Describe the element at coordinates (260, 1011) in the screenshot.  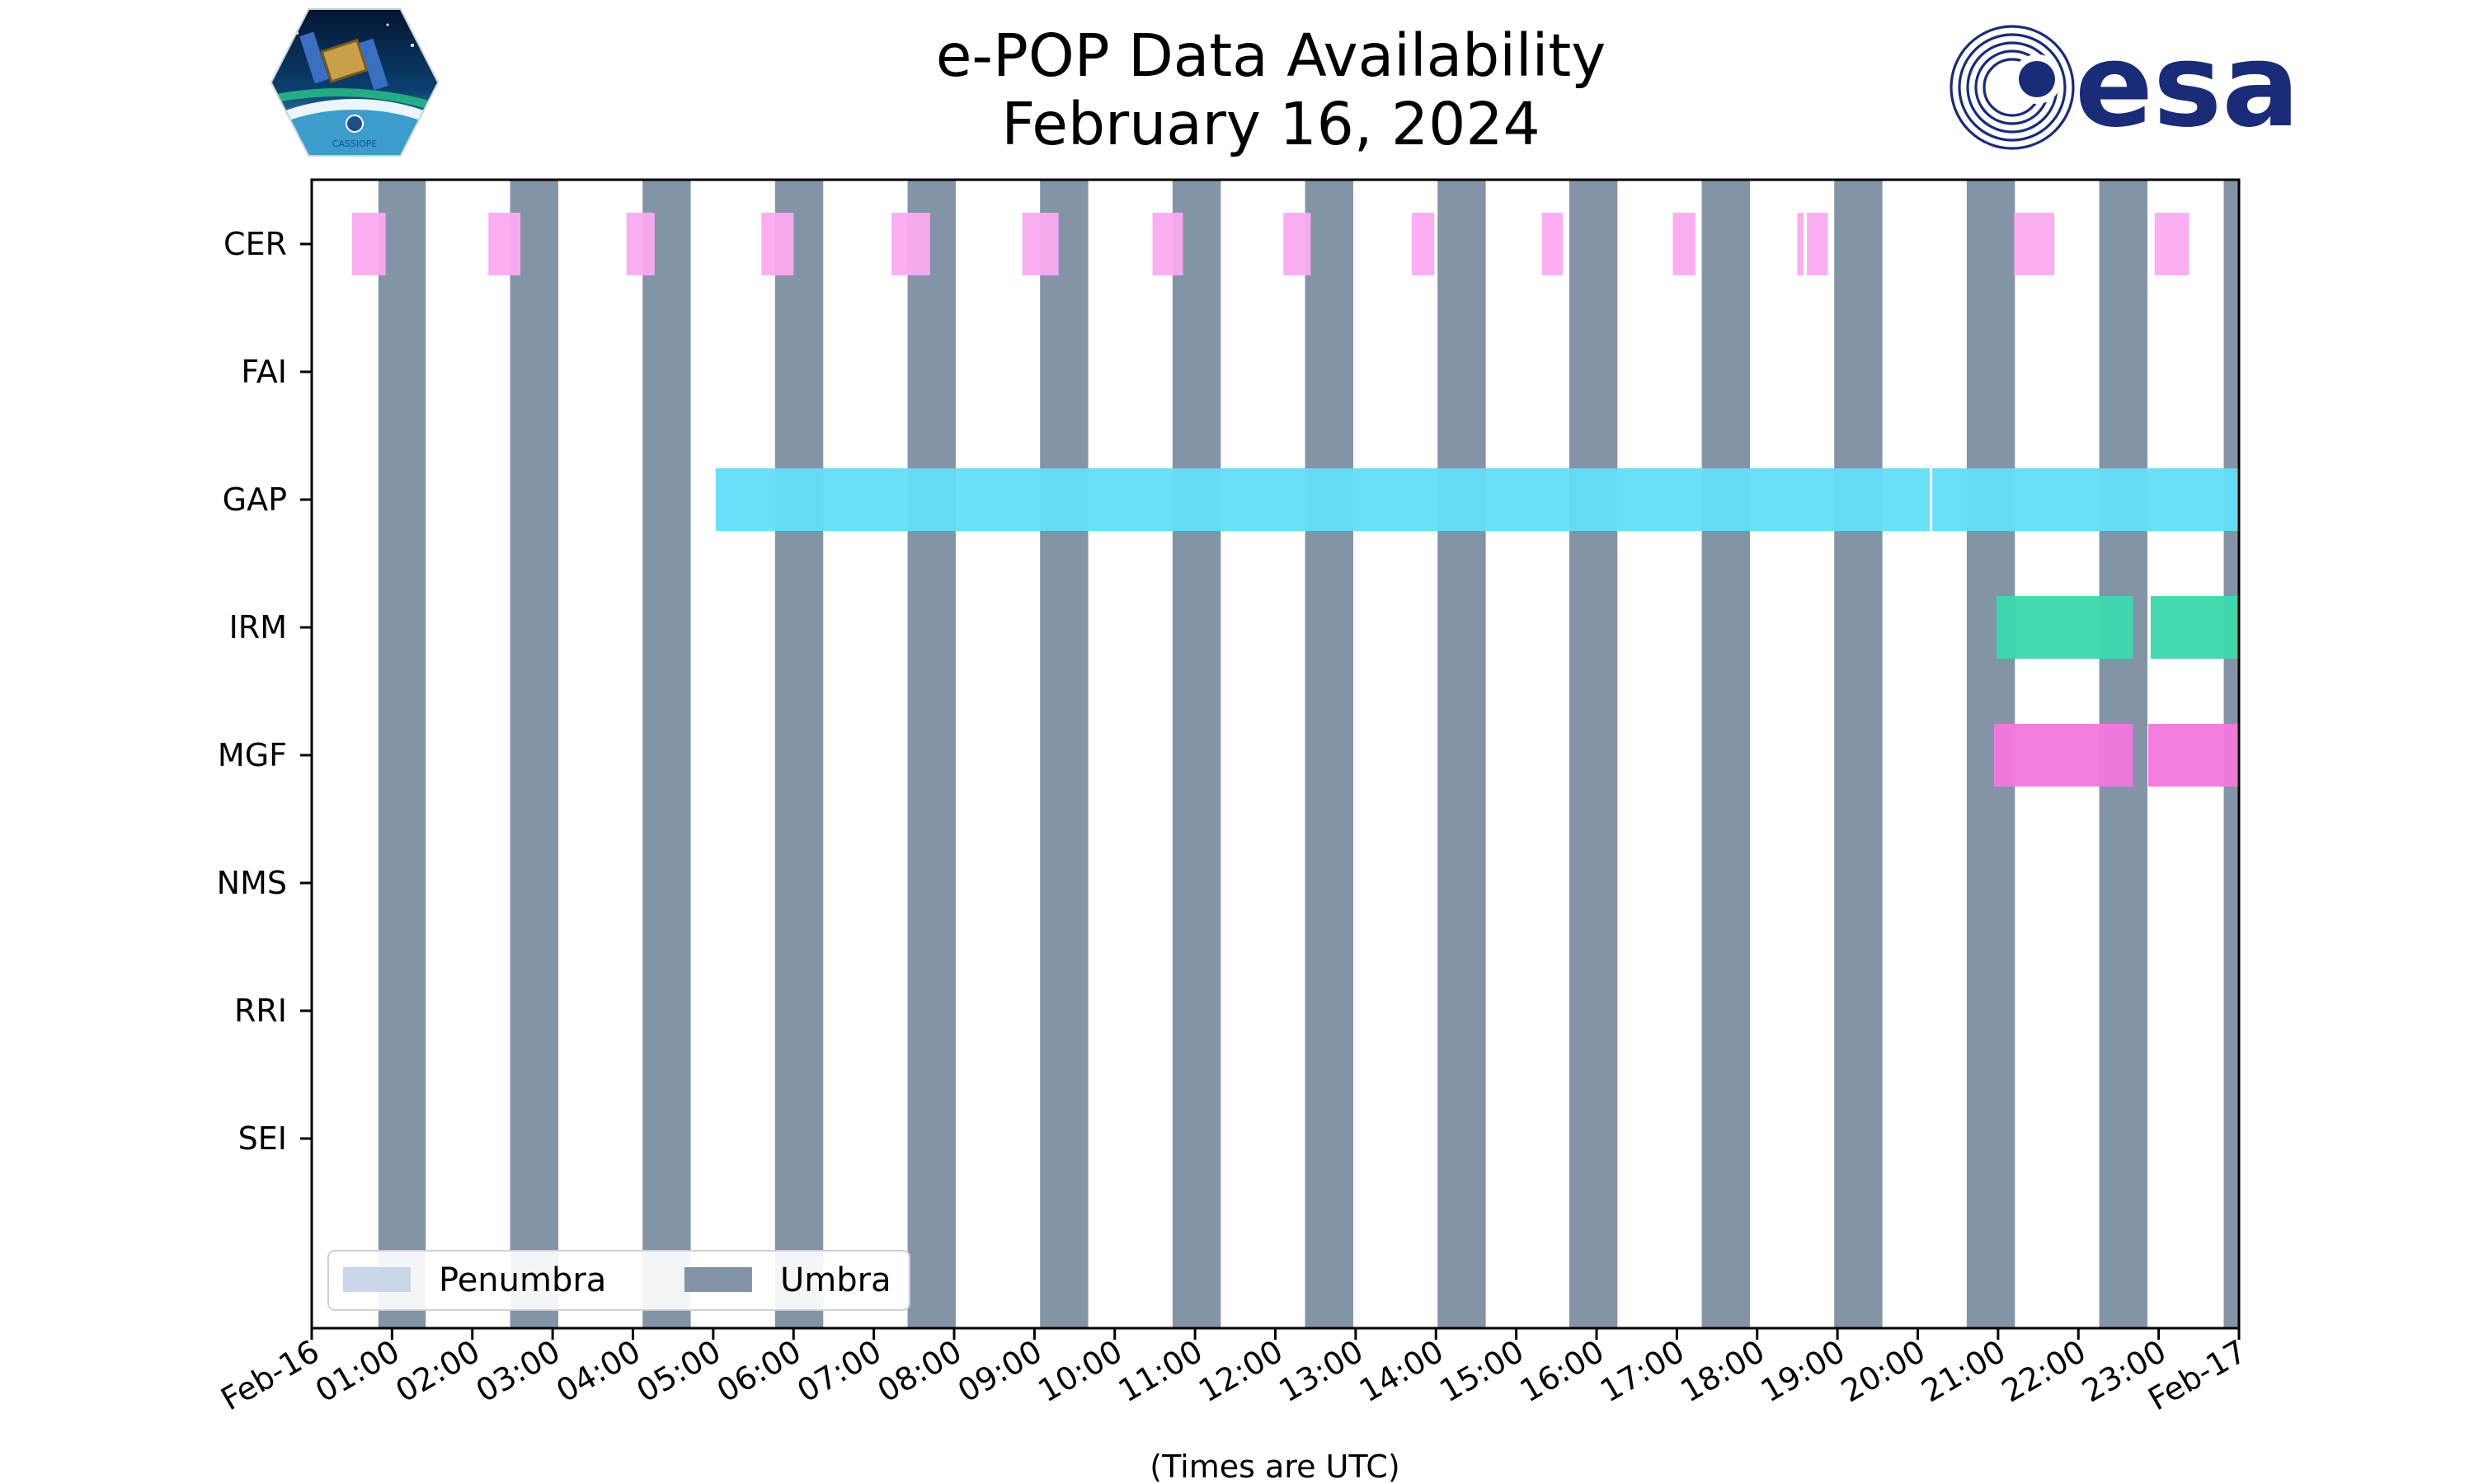
I see `y-tick-label-rri: RRI` at that location.